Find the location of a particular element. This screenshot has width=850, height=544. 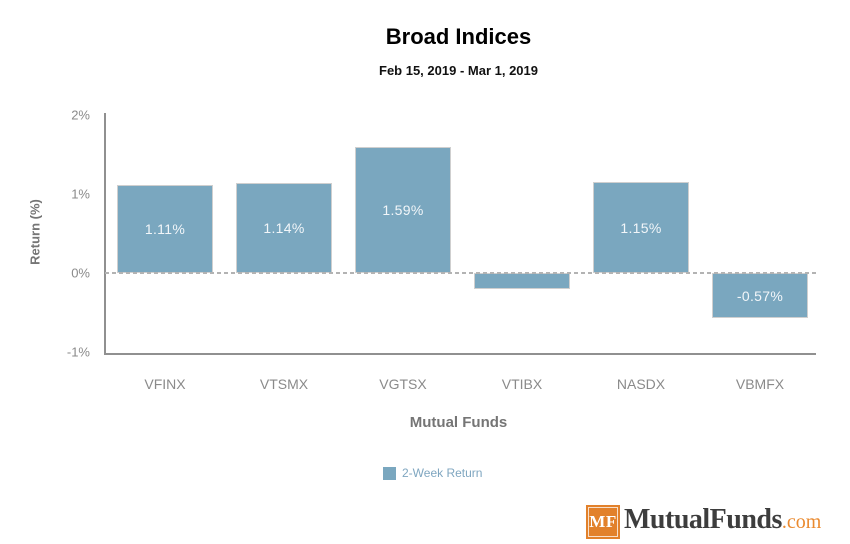

legend-item-2-week-return: 2-Week Return is located at coordinates (432, 473).